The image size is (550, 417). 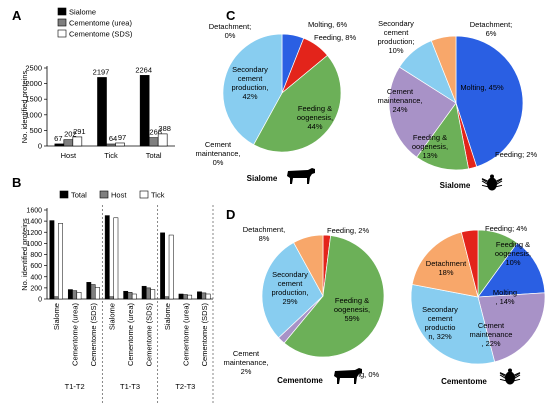 I want to click on slice-label-line: Detachment,, so click(x=264, y=229).